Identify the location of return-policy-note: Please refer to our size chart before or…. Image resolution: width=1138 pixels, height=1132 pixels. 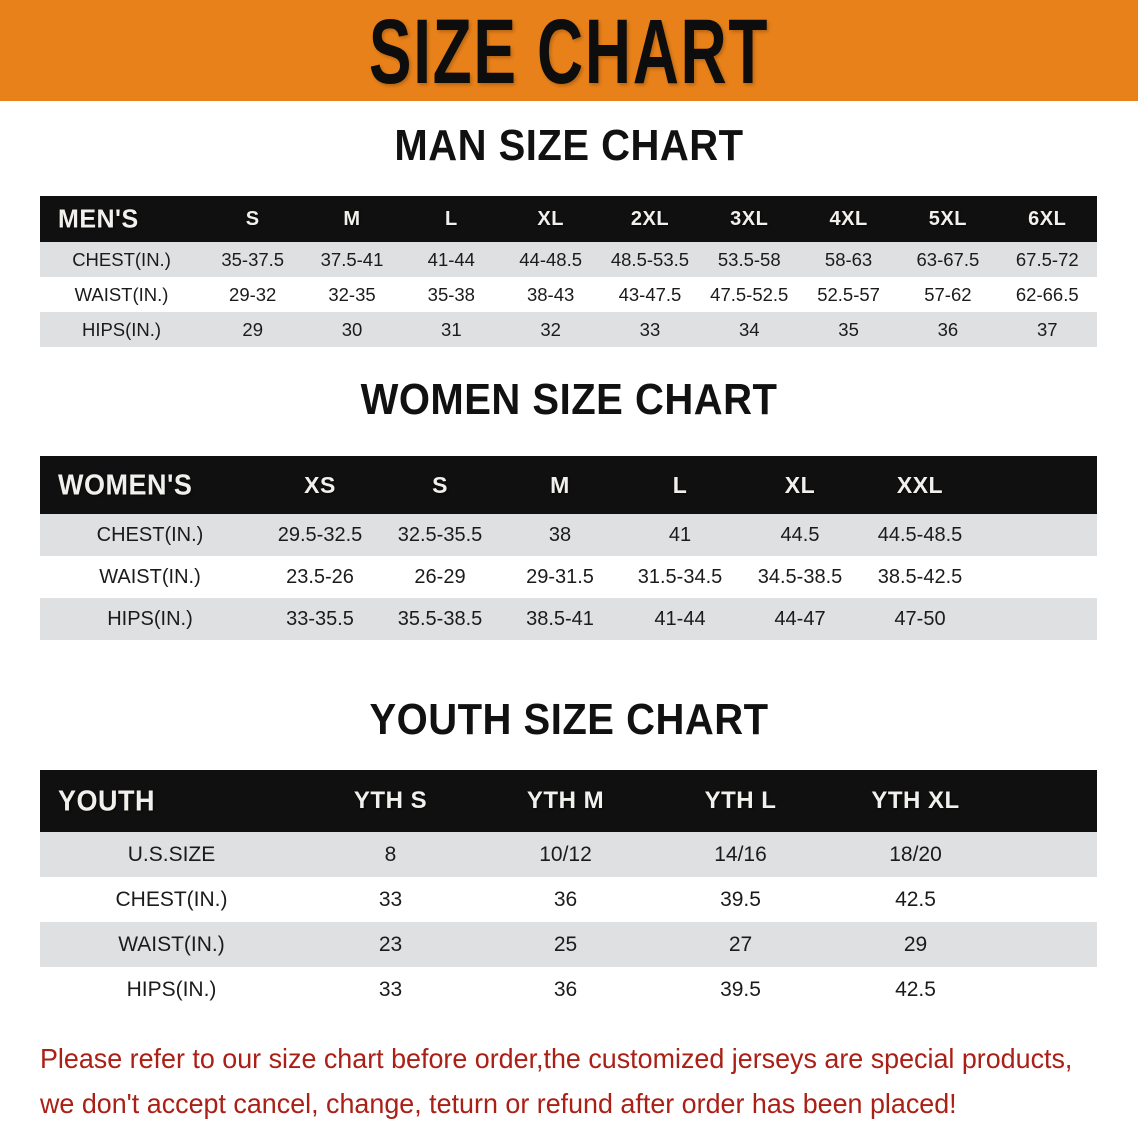
(556, 1081).